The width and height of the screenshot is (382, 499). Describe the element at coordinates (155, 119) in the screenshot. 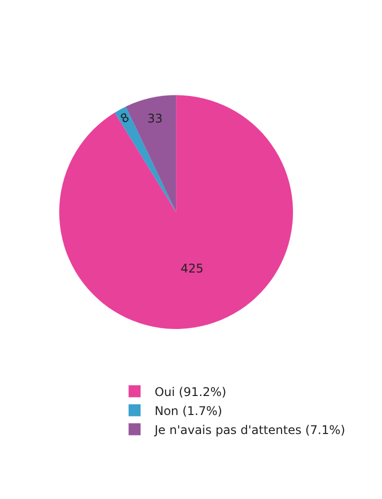

I see `data-label: 33` at that location.